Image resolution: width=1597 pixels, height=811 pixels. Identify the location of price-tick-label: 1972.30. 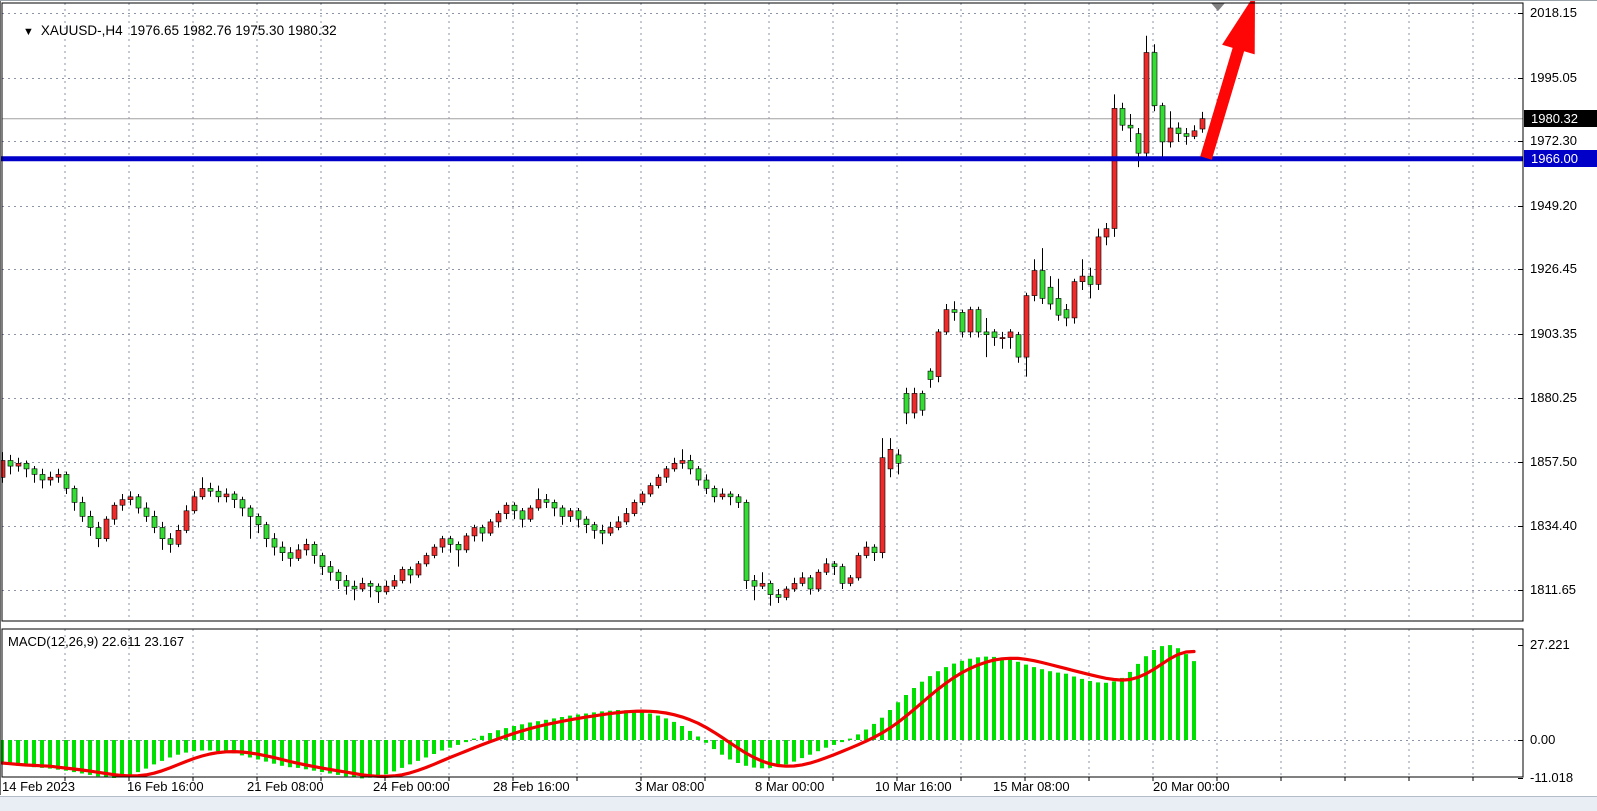
(1553, 141).